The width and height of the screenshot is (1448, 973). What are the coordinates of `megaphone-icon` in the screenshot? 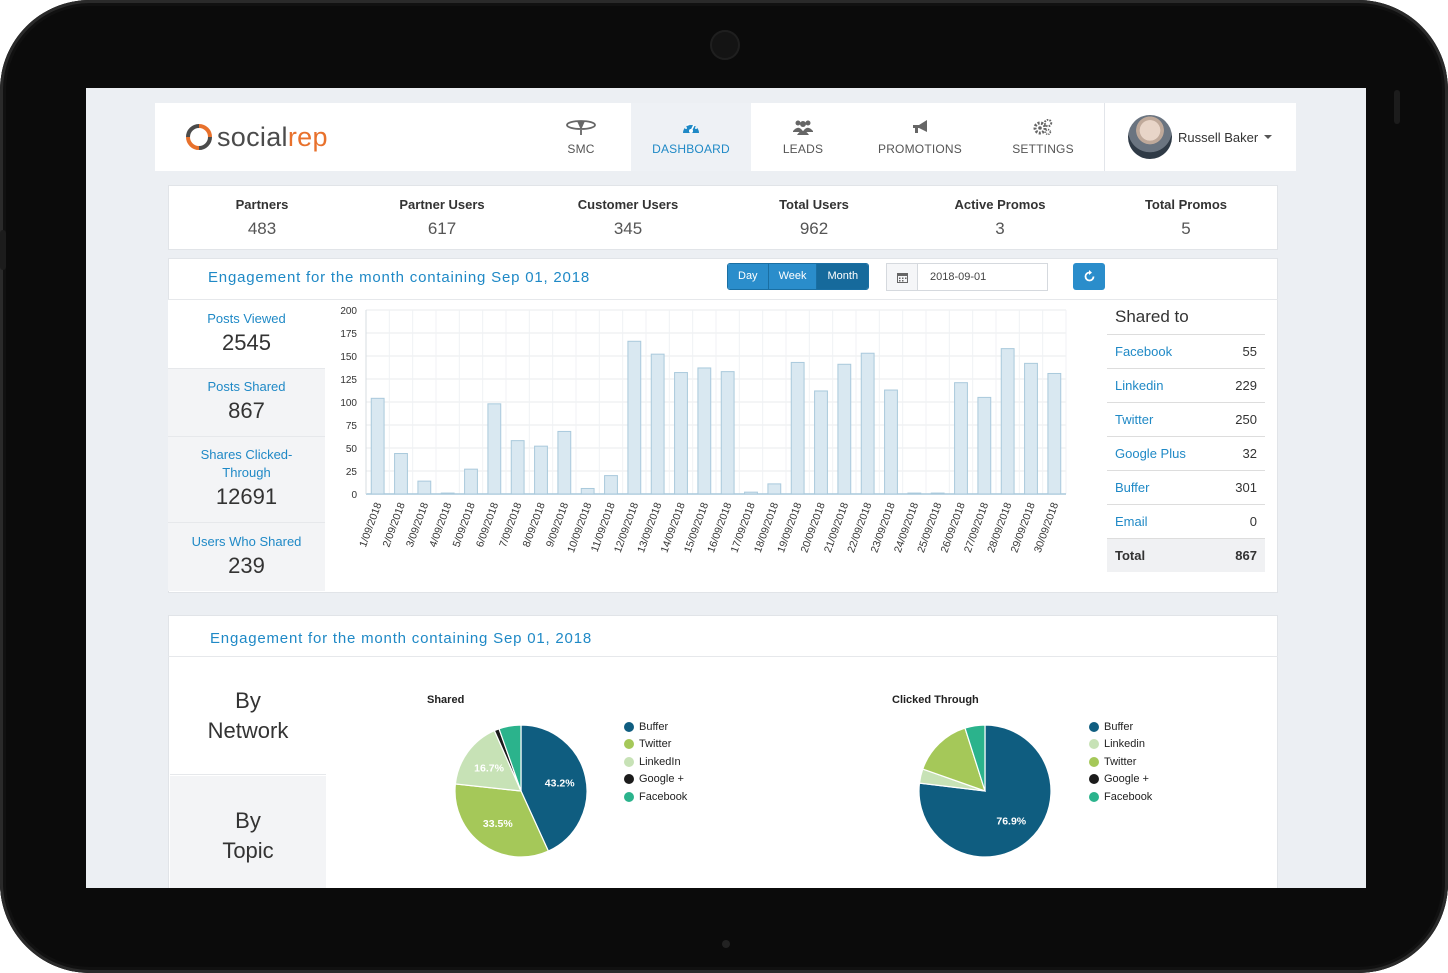 It's located at (920, 127).